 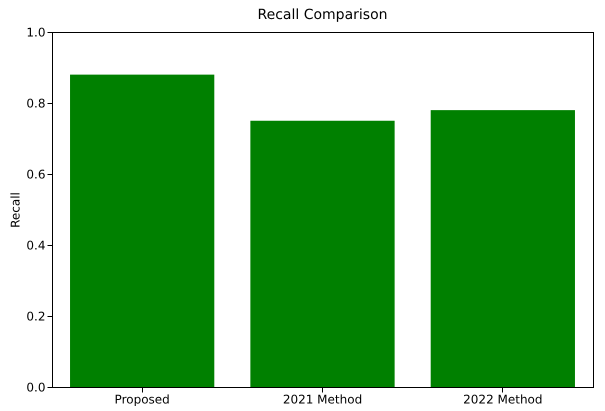 What do you see at coordinates (36, 245) in the screenshot?
I see `y-tick-label: 0.4` at bounding box center [36, 245].